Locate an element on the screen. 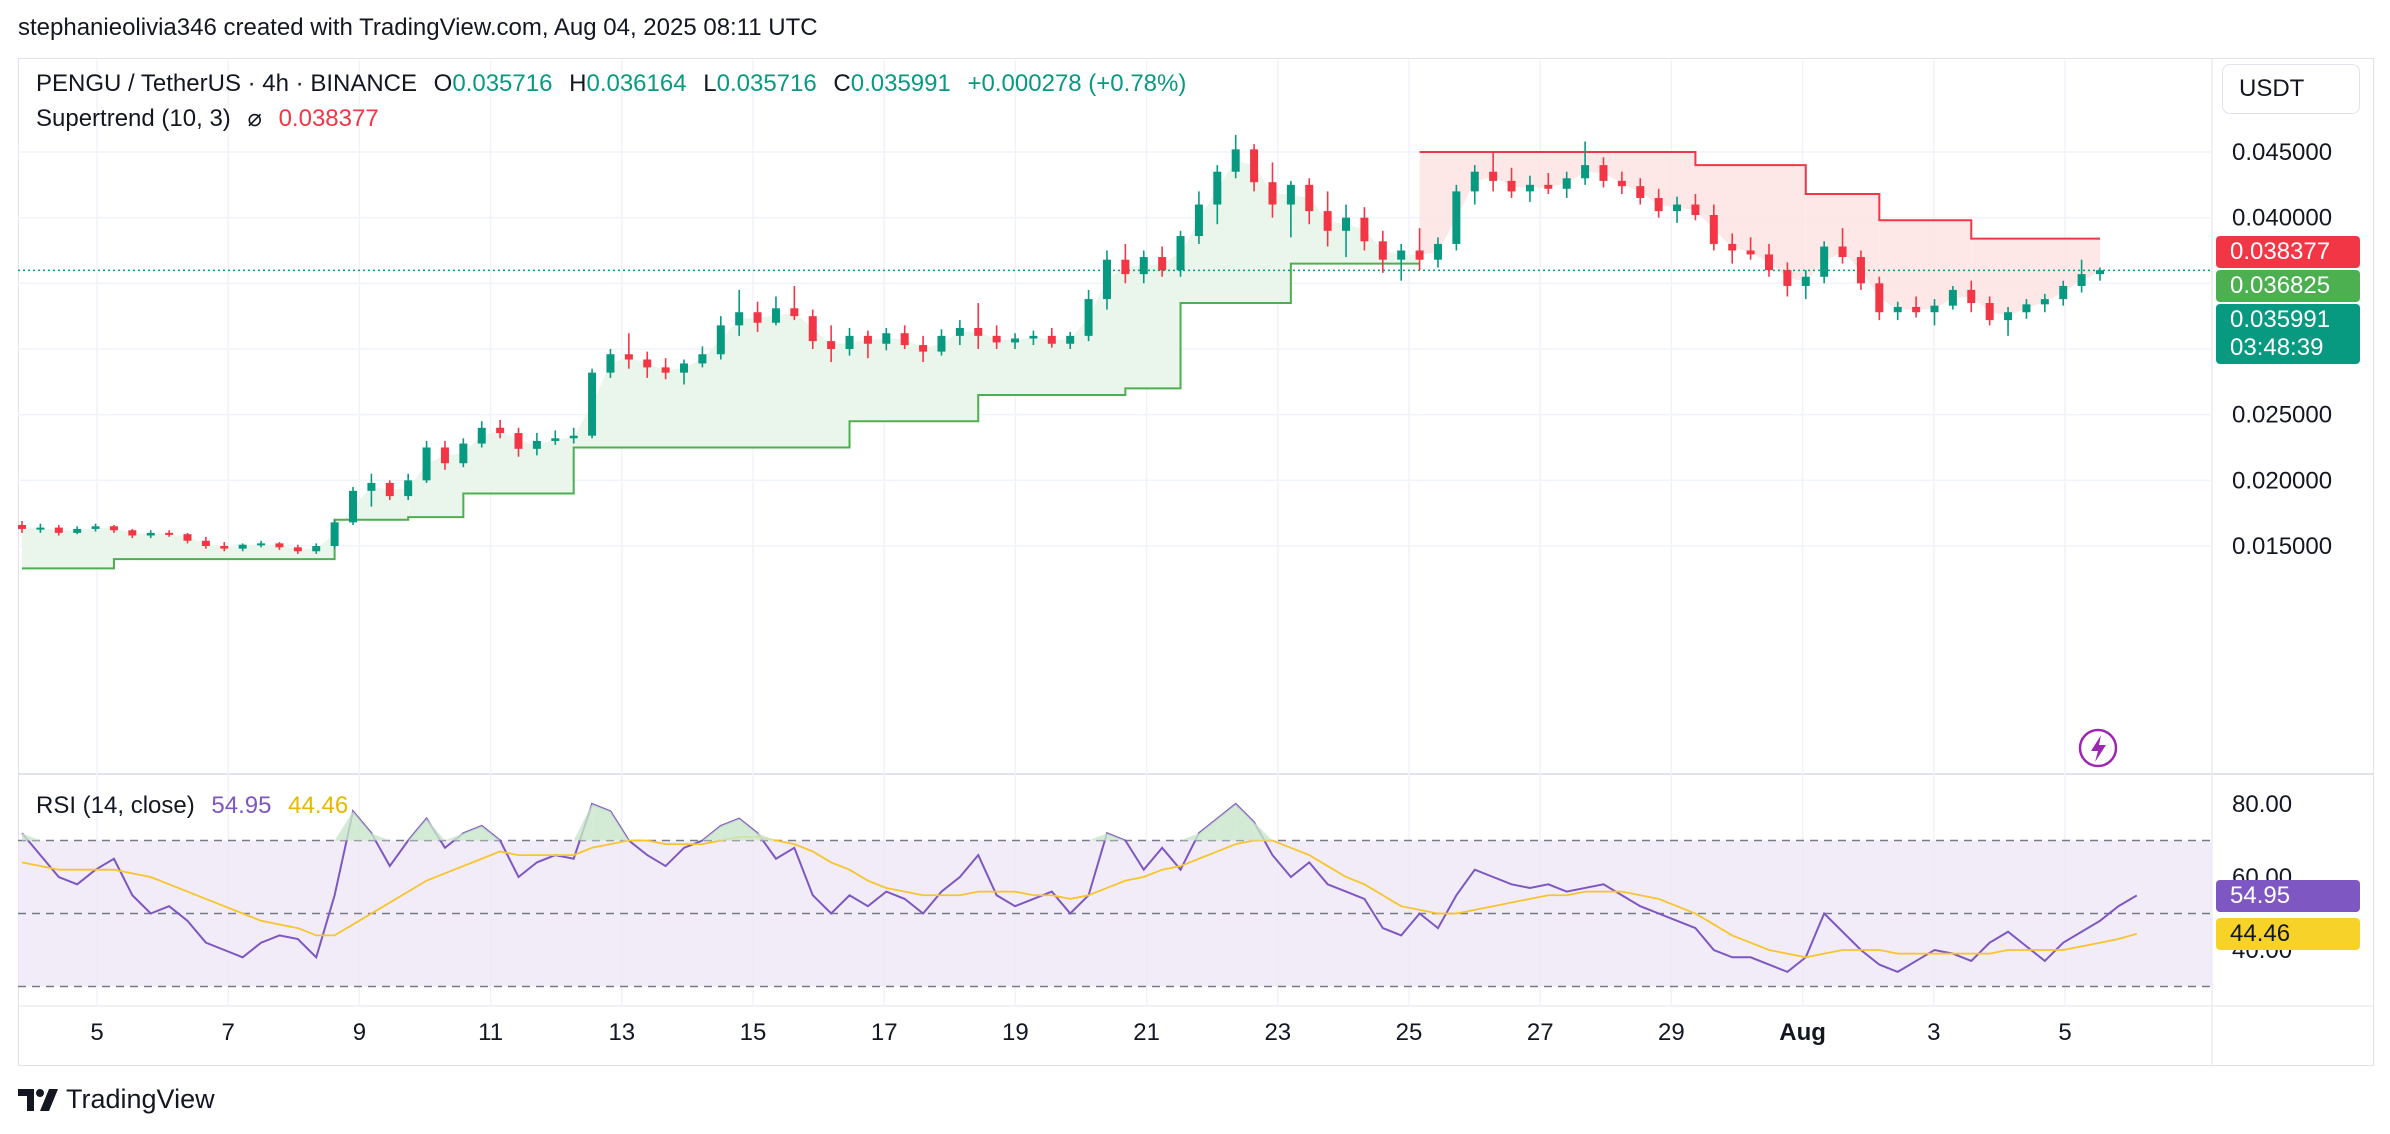  time-tick-label: 15 is located at coordinates (753, 1032).